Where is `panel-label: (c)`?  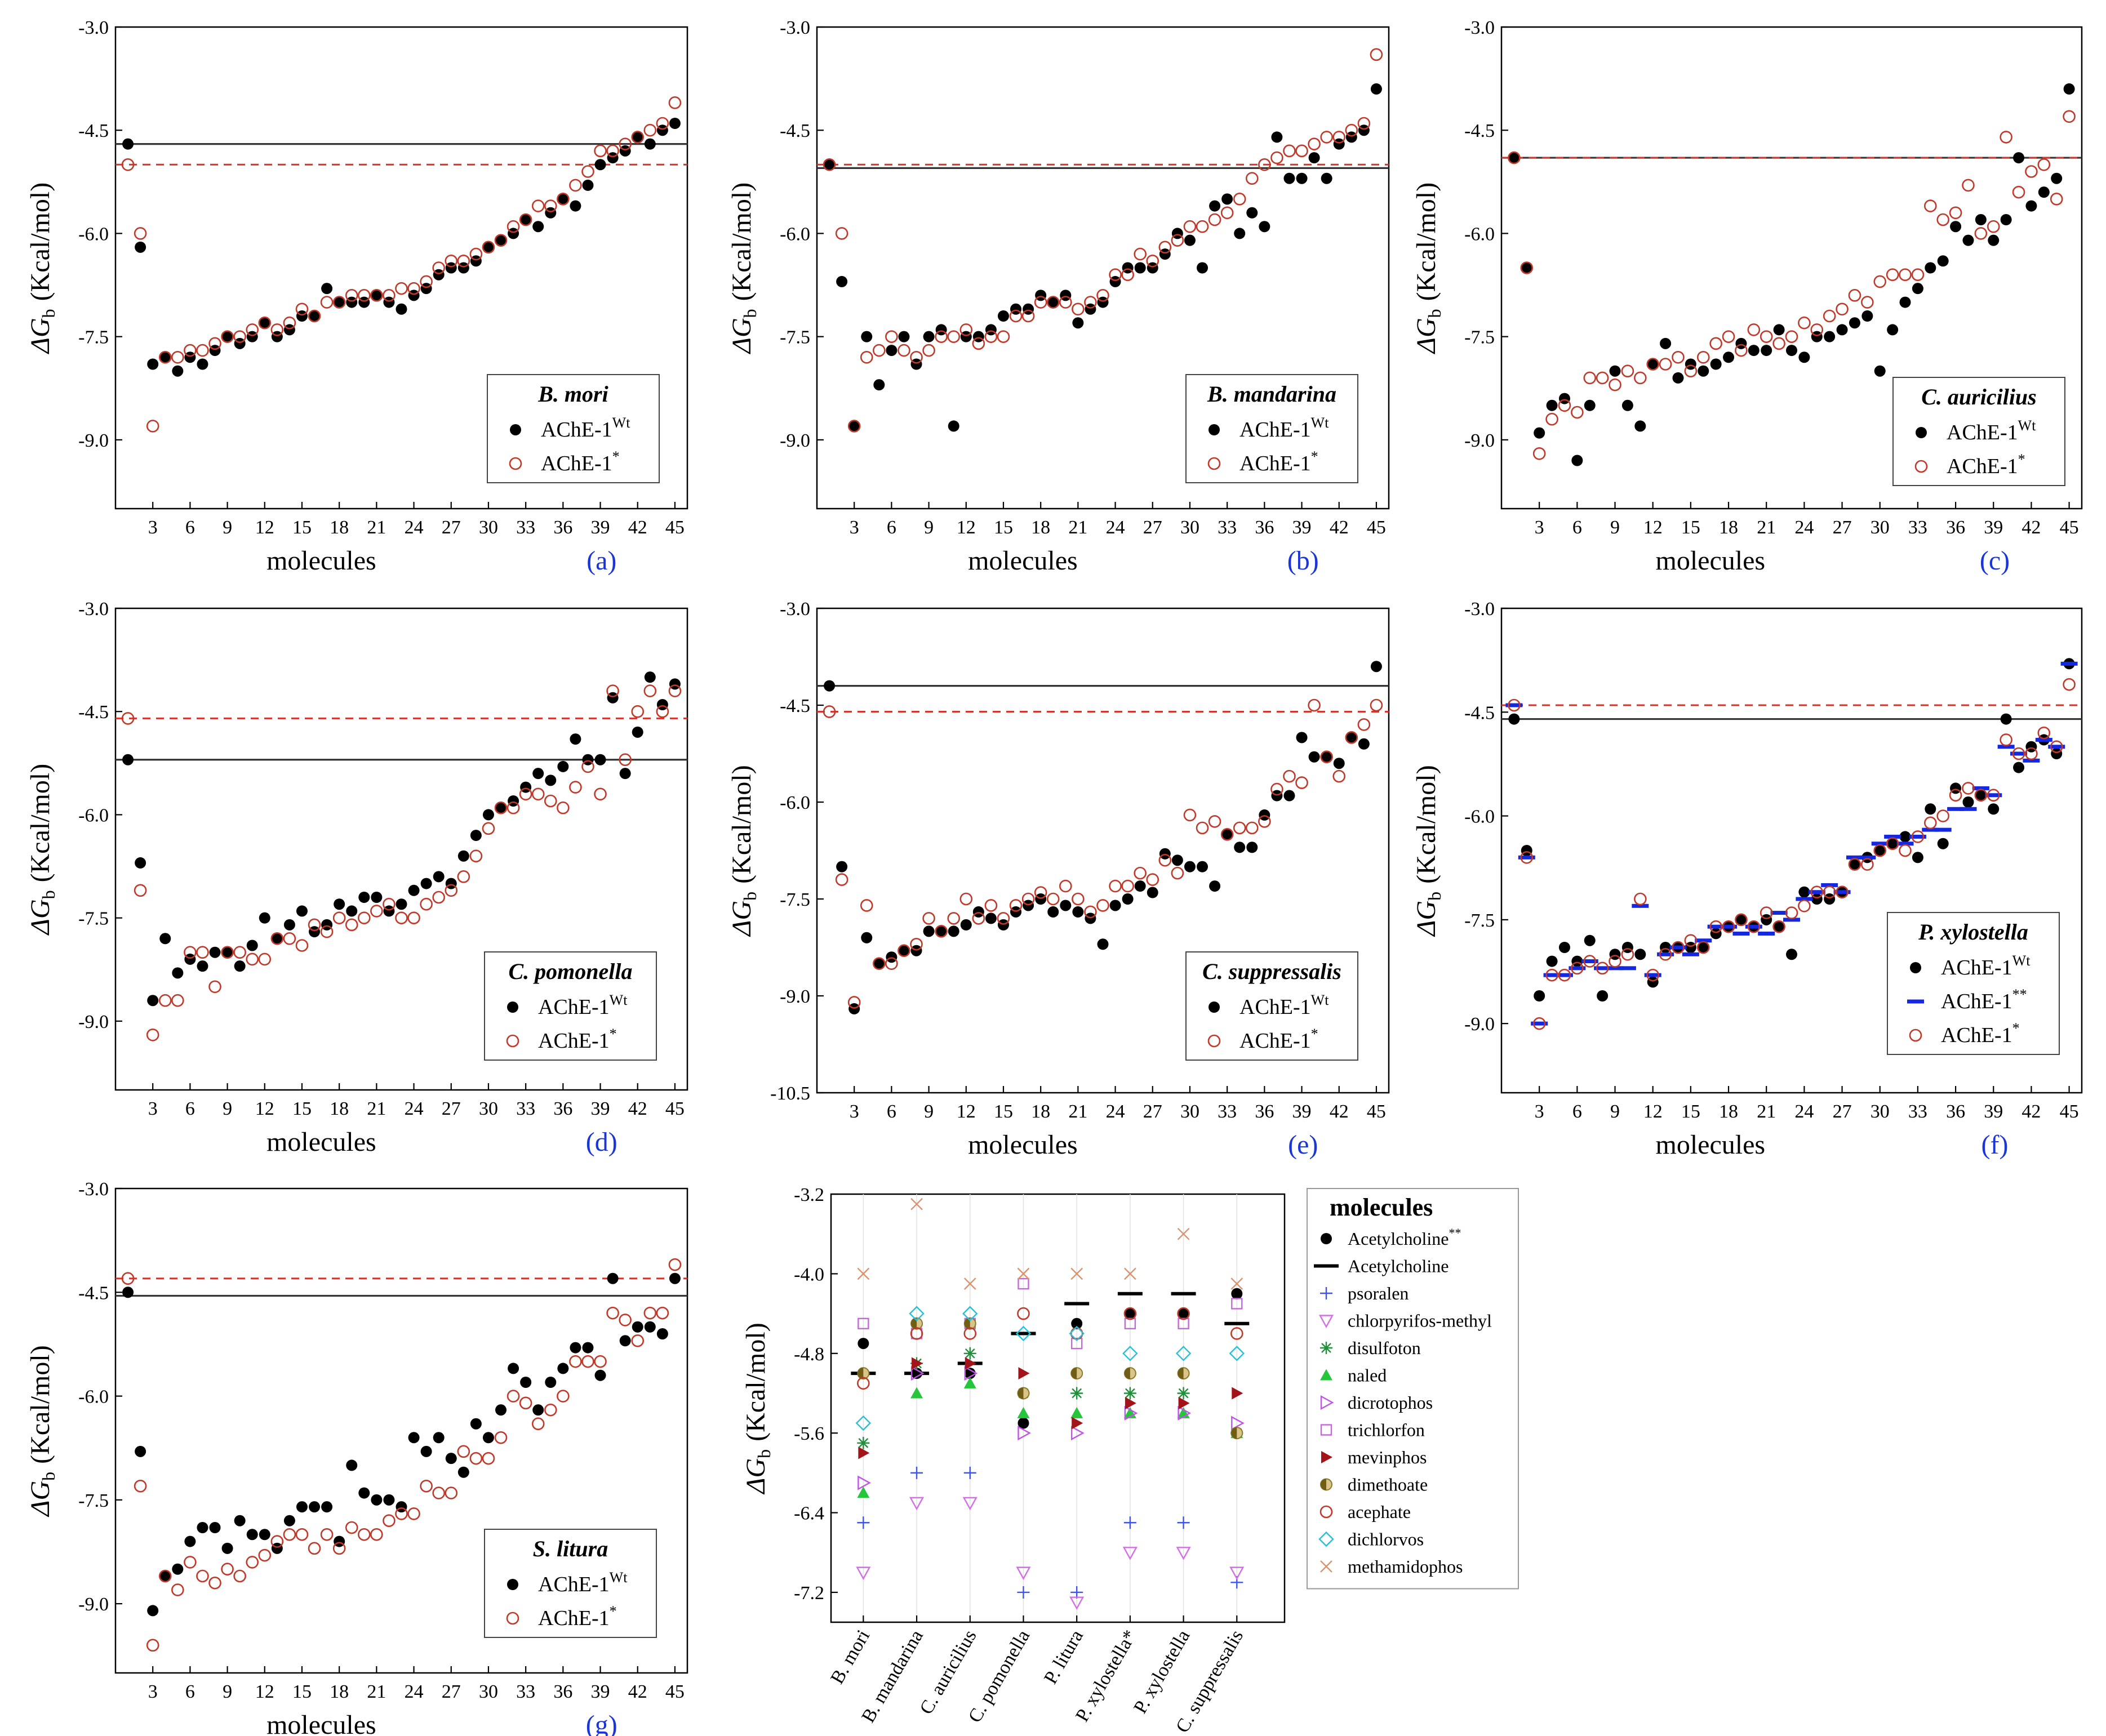
panel-label: (c) is located at coordinates (1995, 561).